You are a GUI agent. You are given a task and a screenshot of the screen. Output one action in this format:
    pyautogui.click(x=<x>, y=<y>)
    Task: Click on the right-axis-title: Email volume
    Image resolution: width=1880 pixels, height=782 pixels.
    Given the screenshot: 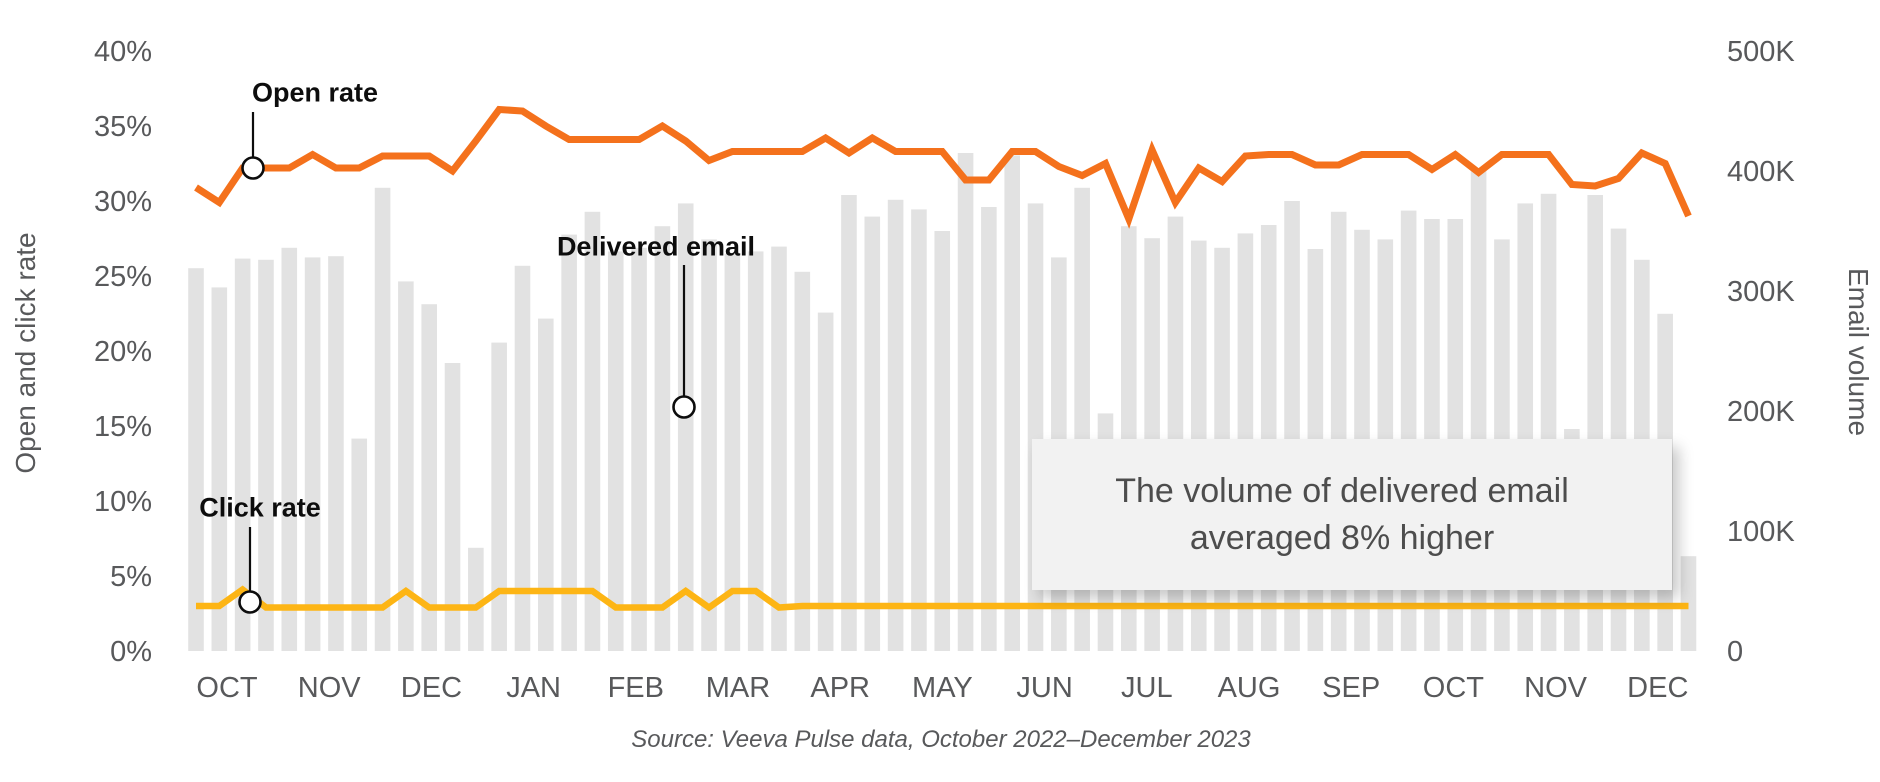 What is the action you would take?
    pyautogui.click(x=1858, y=352)
    